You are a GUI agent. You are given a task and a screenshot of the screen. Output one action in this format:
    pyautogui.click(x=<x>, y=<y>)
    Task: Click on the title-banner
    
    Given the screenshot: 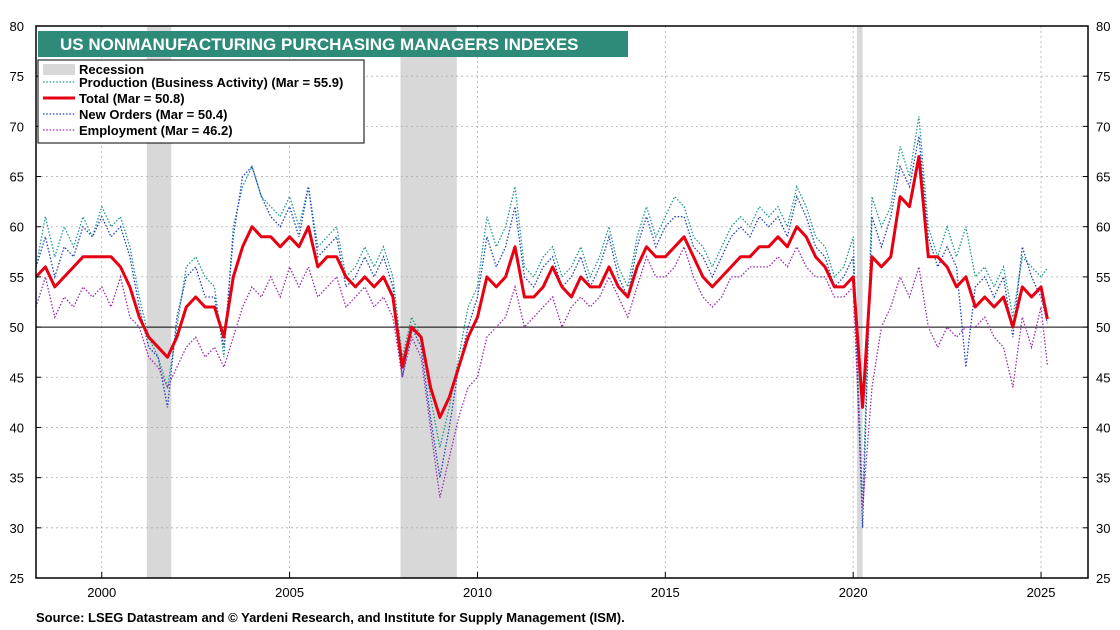 What is the action you would take?
    pyautogui.click(x=333, y=44)
    